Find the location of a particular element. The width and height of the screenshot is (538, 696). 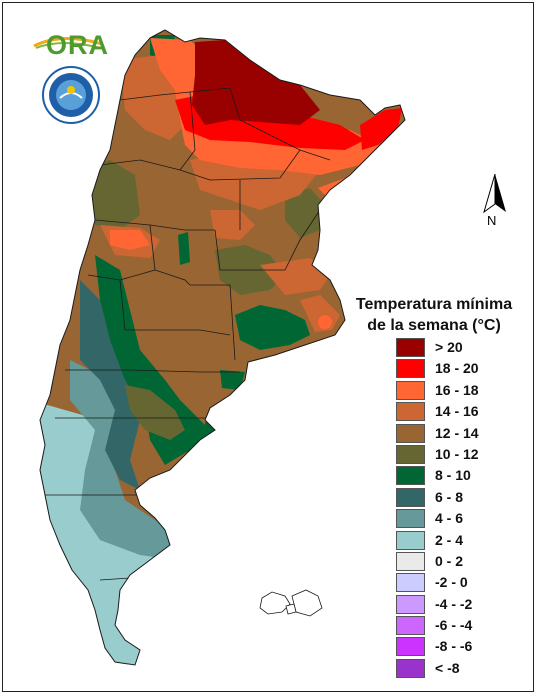

legend-item: 12 - 14 is located at coordinates (451, 433).